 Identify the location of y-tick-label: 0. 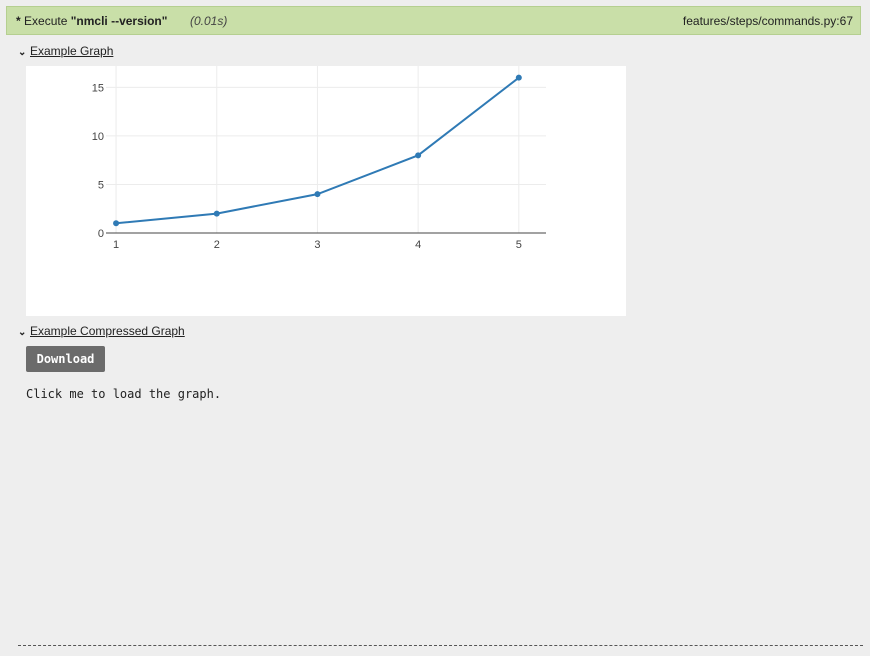
(101, 234).